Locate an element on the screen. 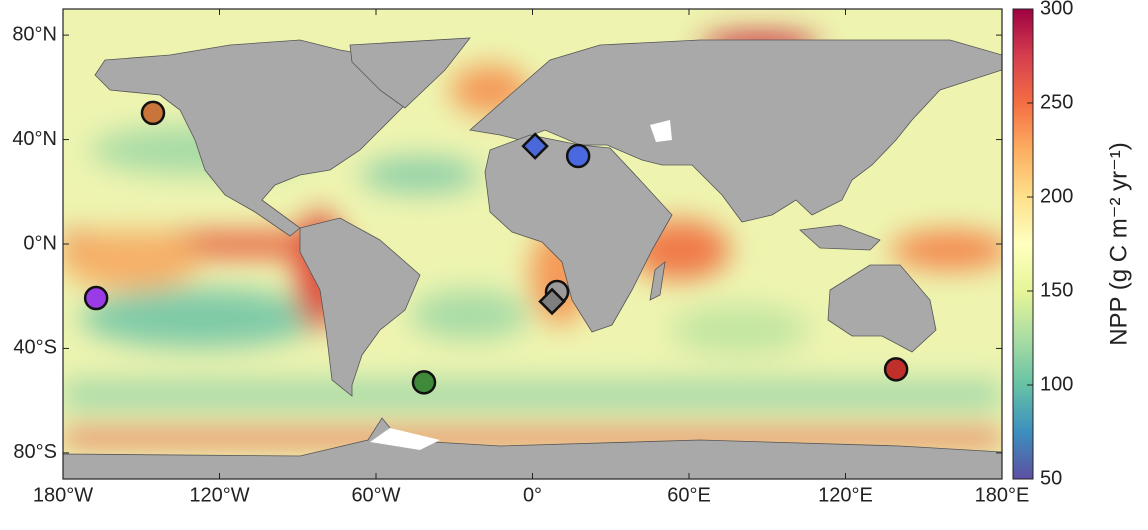 Image resolution: width=1148 pixels, height=530 pixels. x-tick-label: 180°W is located at coordinates (63, 495).